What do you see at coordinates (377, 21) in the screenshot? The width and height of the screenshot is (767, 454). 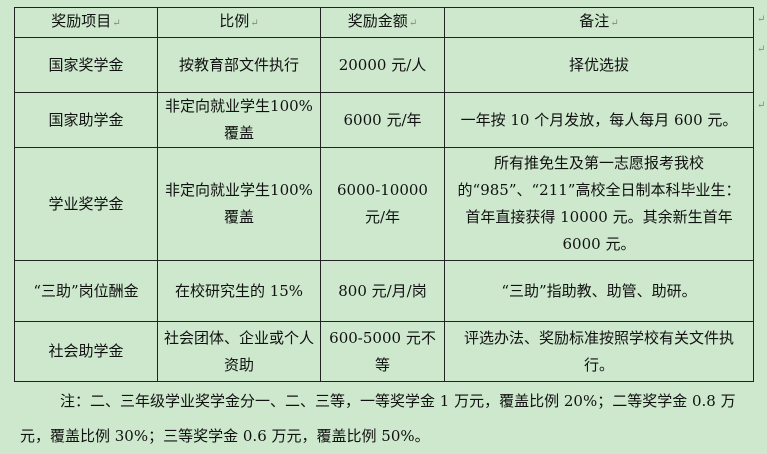 I see `header-text: 奖励金额` at bounding box center [377, 21].